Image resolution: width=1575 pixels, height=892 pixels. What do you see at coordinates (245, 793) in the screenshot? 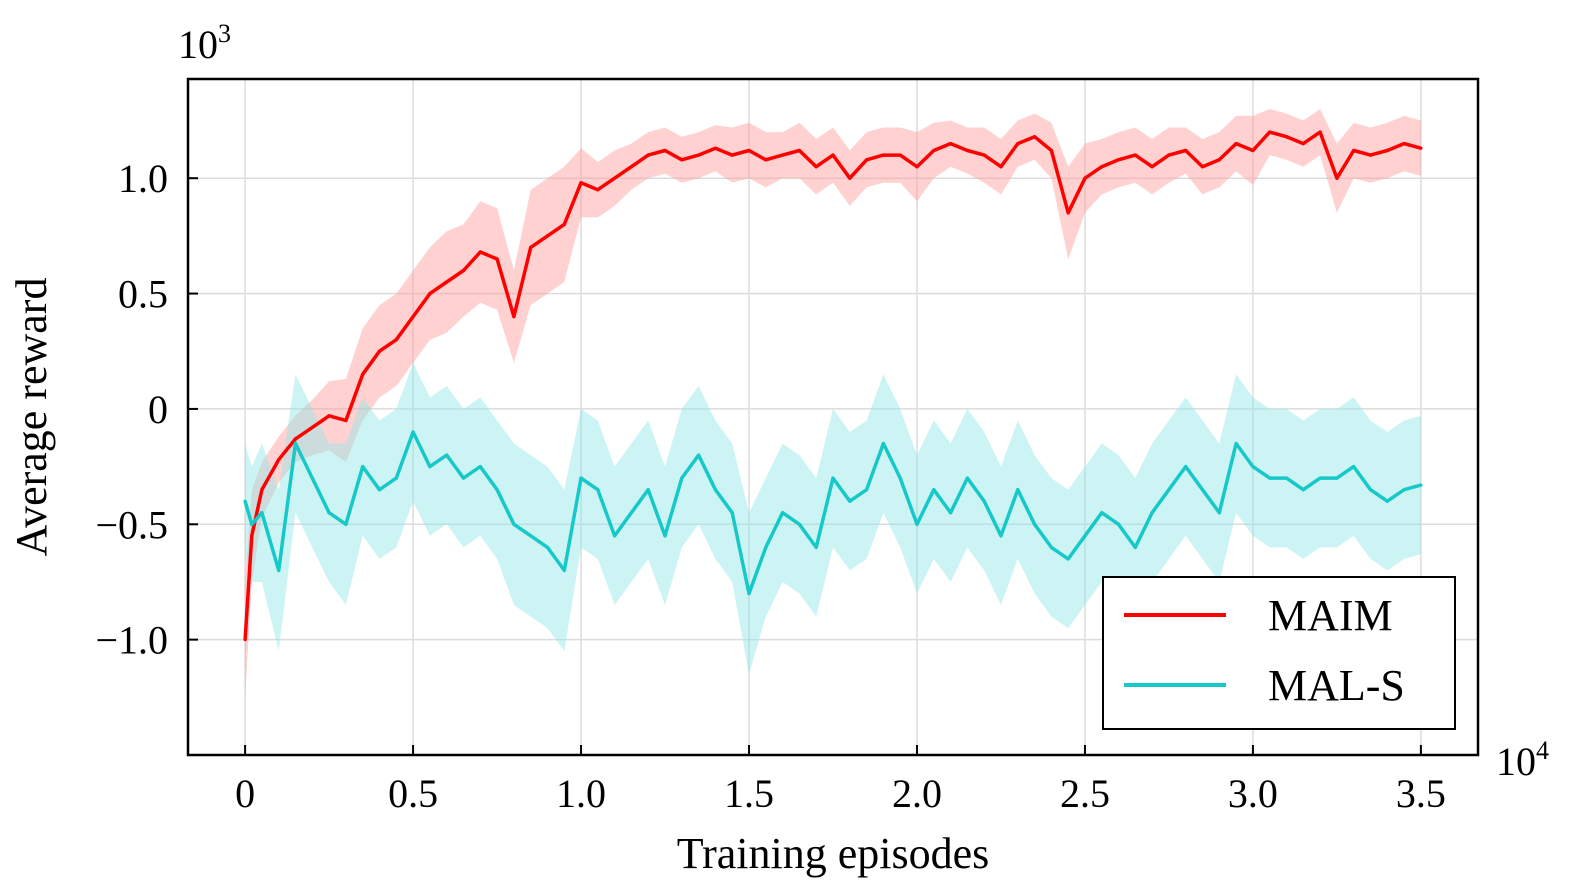
I see `x-tick-label: 0` at bounding box center [245, 793].